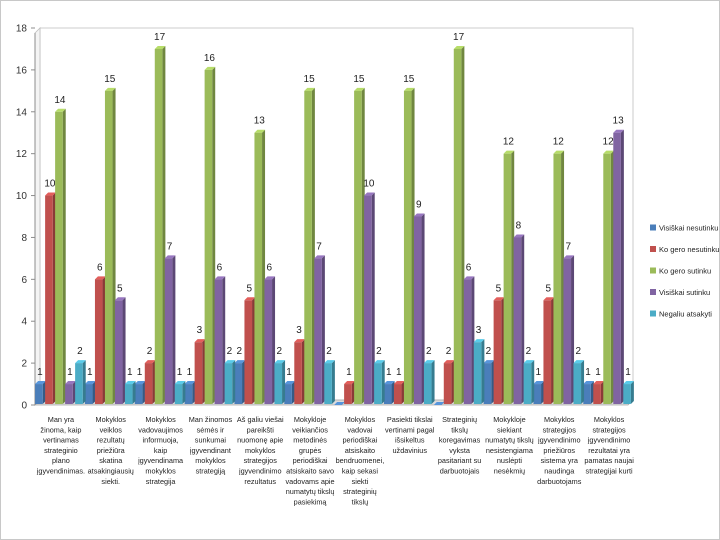 The image size is (720, 540). I want to click on y-tick-label: 8, so click(24, 238).